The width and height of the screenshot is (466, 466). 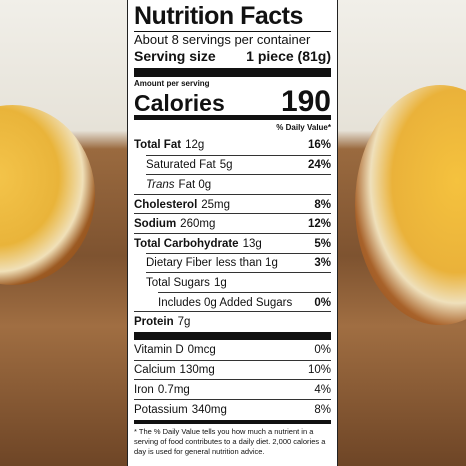 What do you see at coordinates (181, 165) in the screenshot?
I see `nutrient-name: Saturated Fat` at bounding box center [181, 165].